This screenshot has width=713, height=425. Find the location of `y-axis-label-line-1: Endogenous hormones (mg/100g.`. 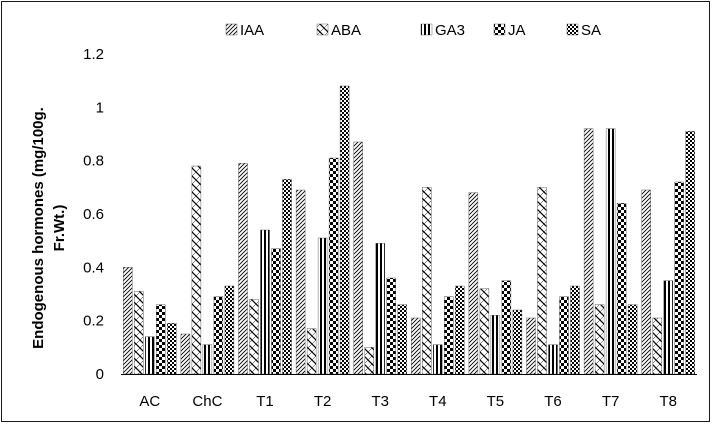

y-axis-label-line-1: Endogenous hormones (mg/100g. is located at coordinates (38, 228).